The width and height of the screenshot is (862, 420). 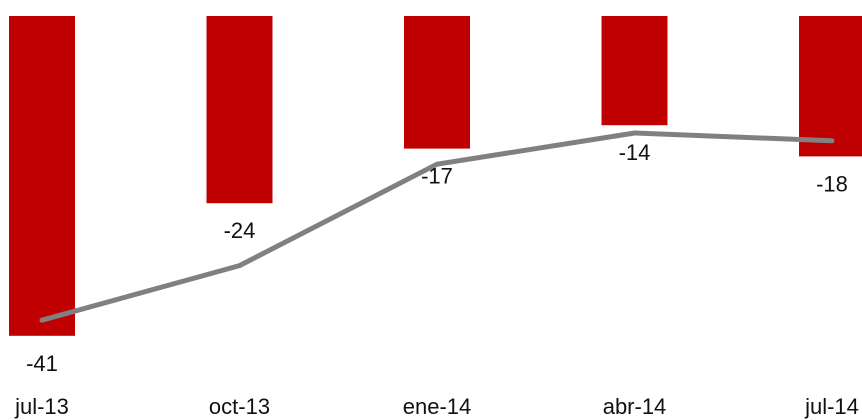 What do you see at coordinates (635, 152) in the screenshot?
I see `data-label-abr-14: -14` at bounding box center [635, 152].